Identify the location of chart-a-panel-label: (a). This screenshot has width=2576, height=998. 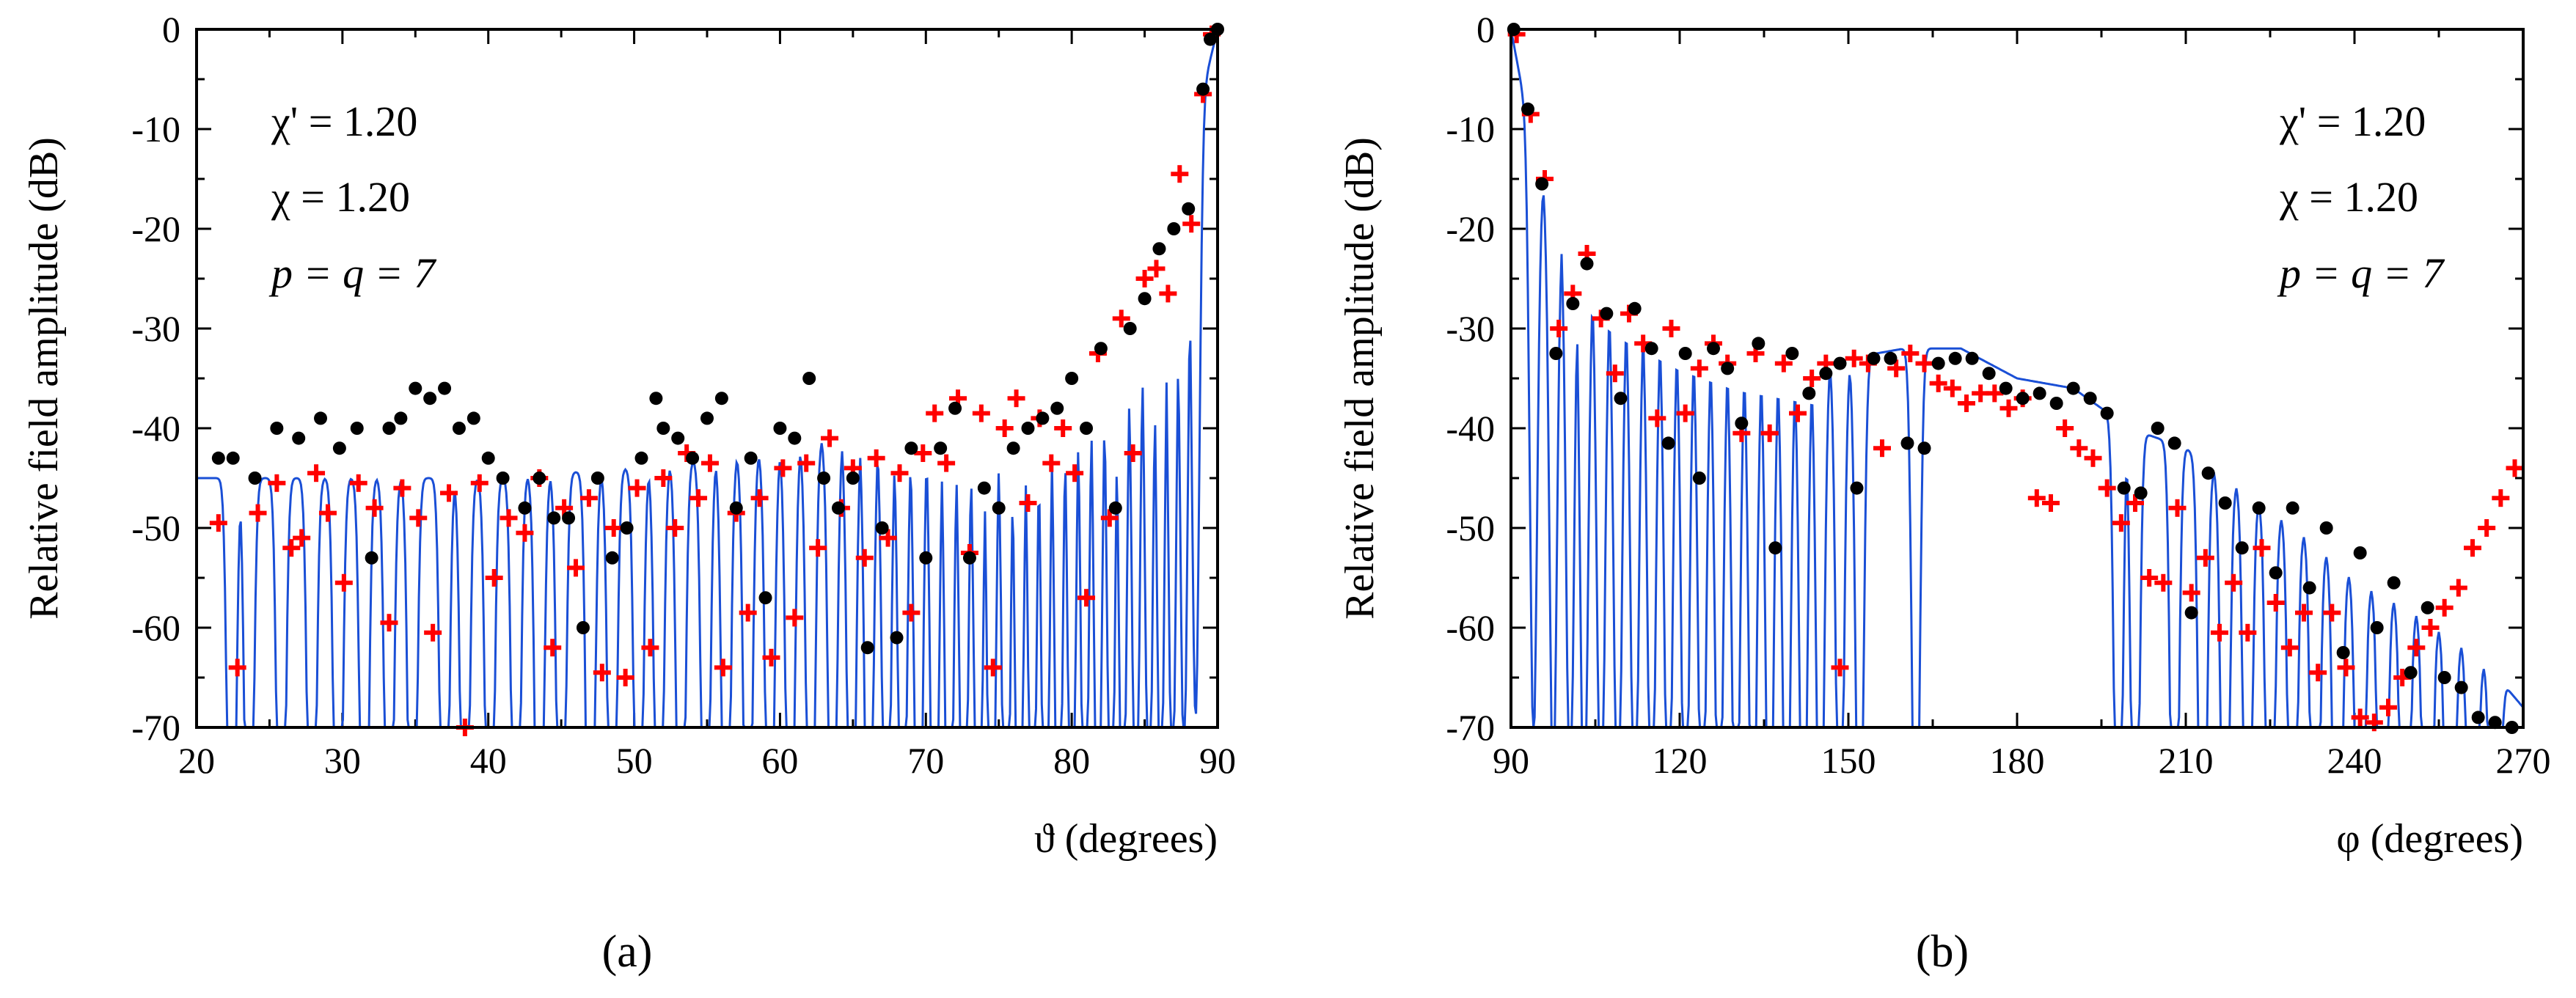
(628, 952).